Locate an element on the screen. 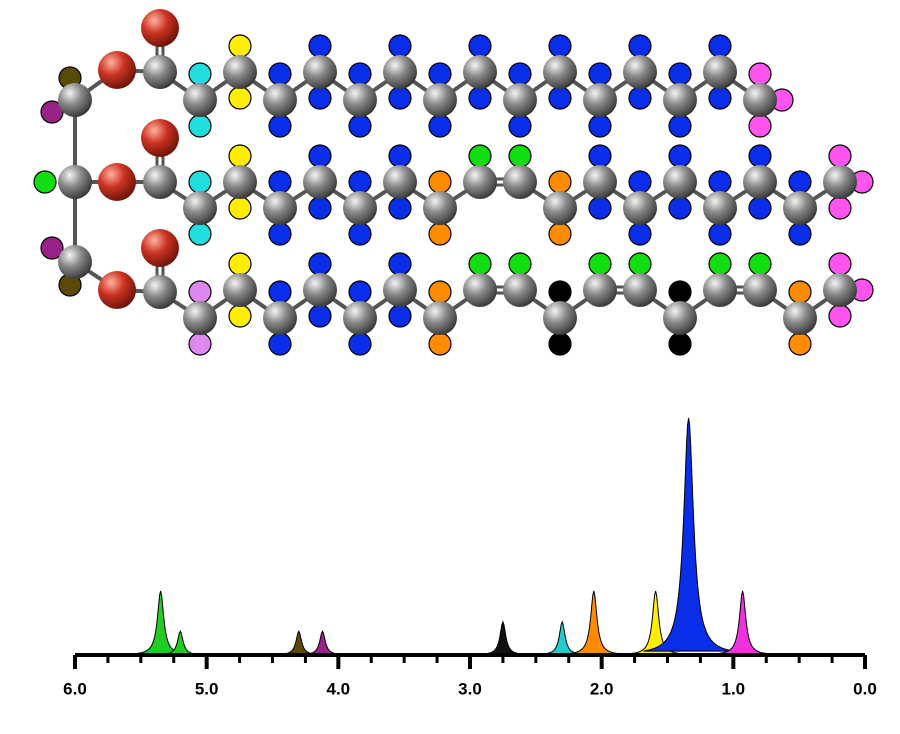 This screenshot has width=900, height=734. x-tick-label: 3.0 is located at coordinates (470, 688).